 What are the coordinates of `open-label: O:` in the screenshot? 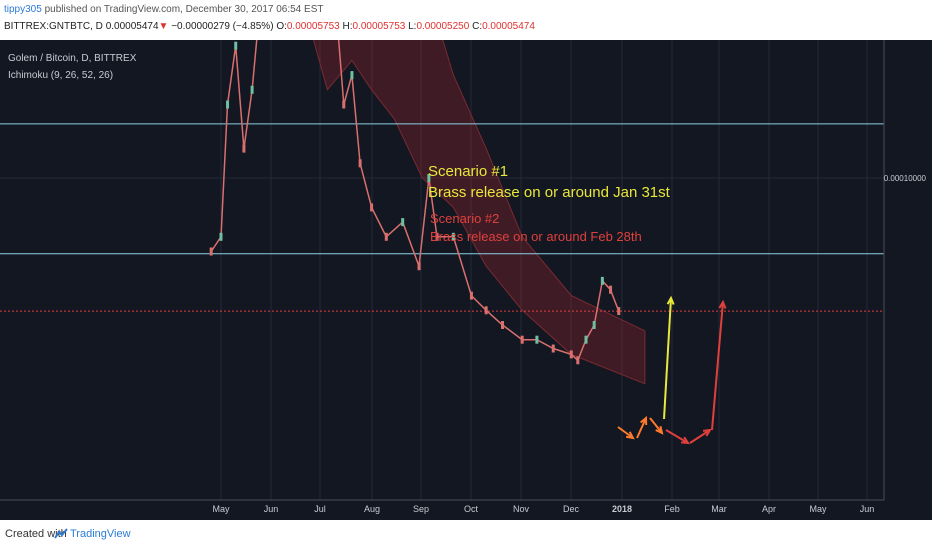 It's located at (281, 26).